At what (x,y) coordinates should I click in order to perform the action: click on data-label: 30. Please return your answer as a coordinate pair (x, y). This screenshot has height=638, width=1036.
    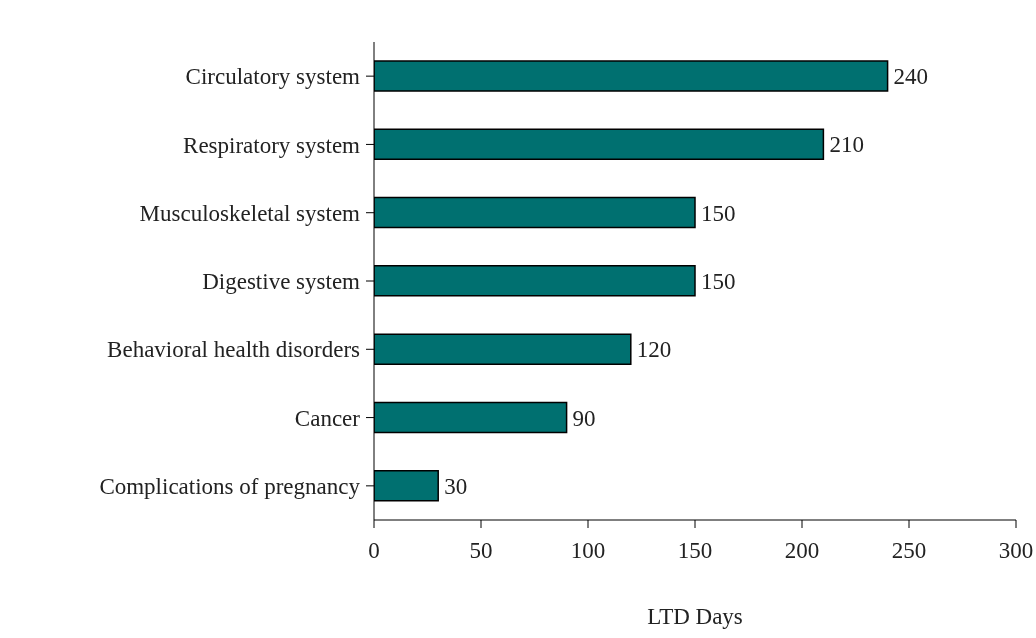
    Looking at the image, I should click on (456, 486).